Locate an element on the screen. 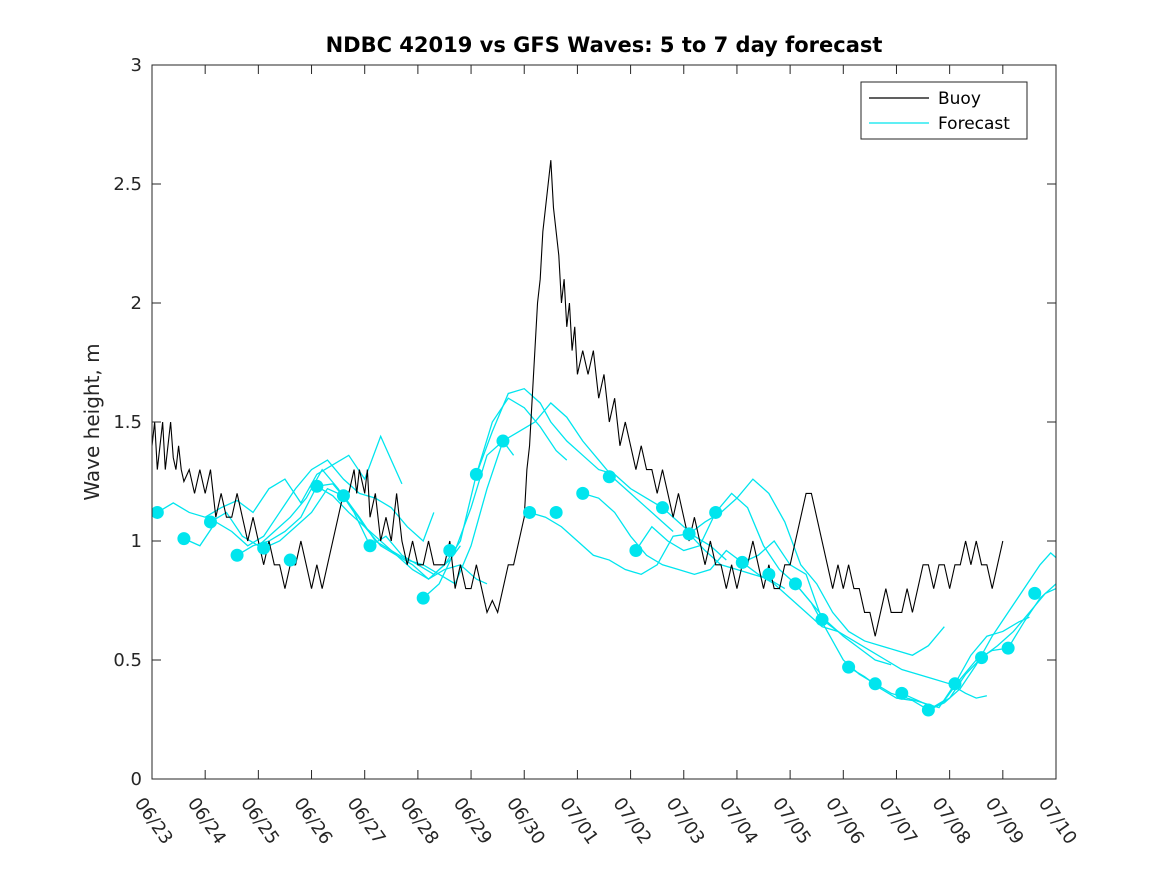 This screenshot has height=875, width=1167. y-axis-label: Wave height, m is located at coordinates (92, 421).